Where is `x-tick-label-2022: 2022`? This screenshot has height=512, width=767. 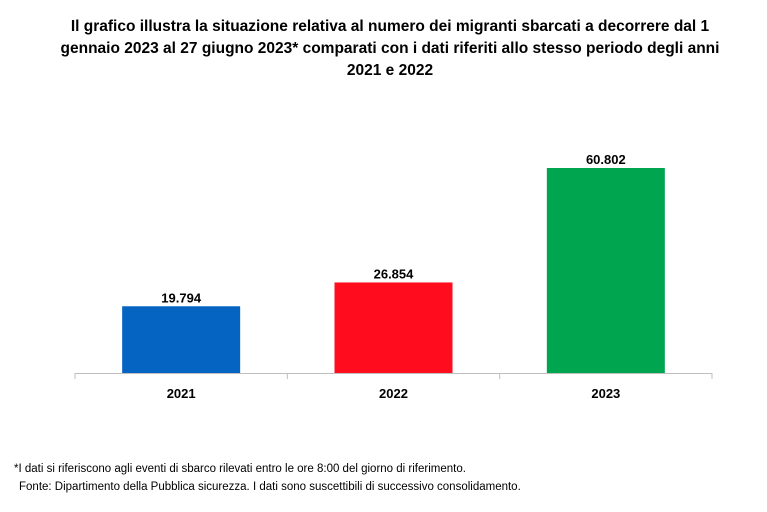
x-tick-label-2022: 2022 is located at coordinates (393, 393).